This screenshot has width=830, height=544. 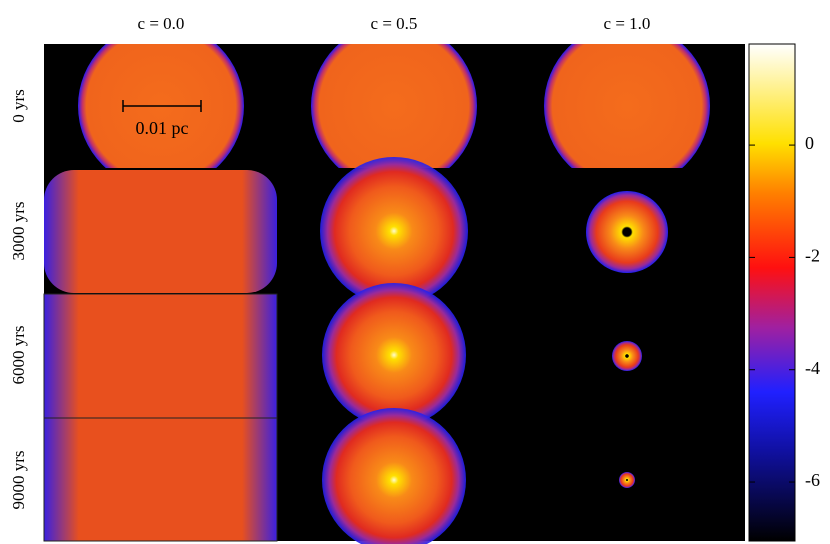 What do you see at coordinates (162, 128) in the screenshot?
I see `scale-bar-label: 0.01 pc` at bounding box center [162, 128].